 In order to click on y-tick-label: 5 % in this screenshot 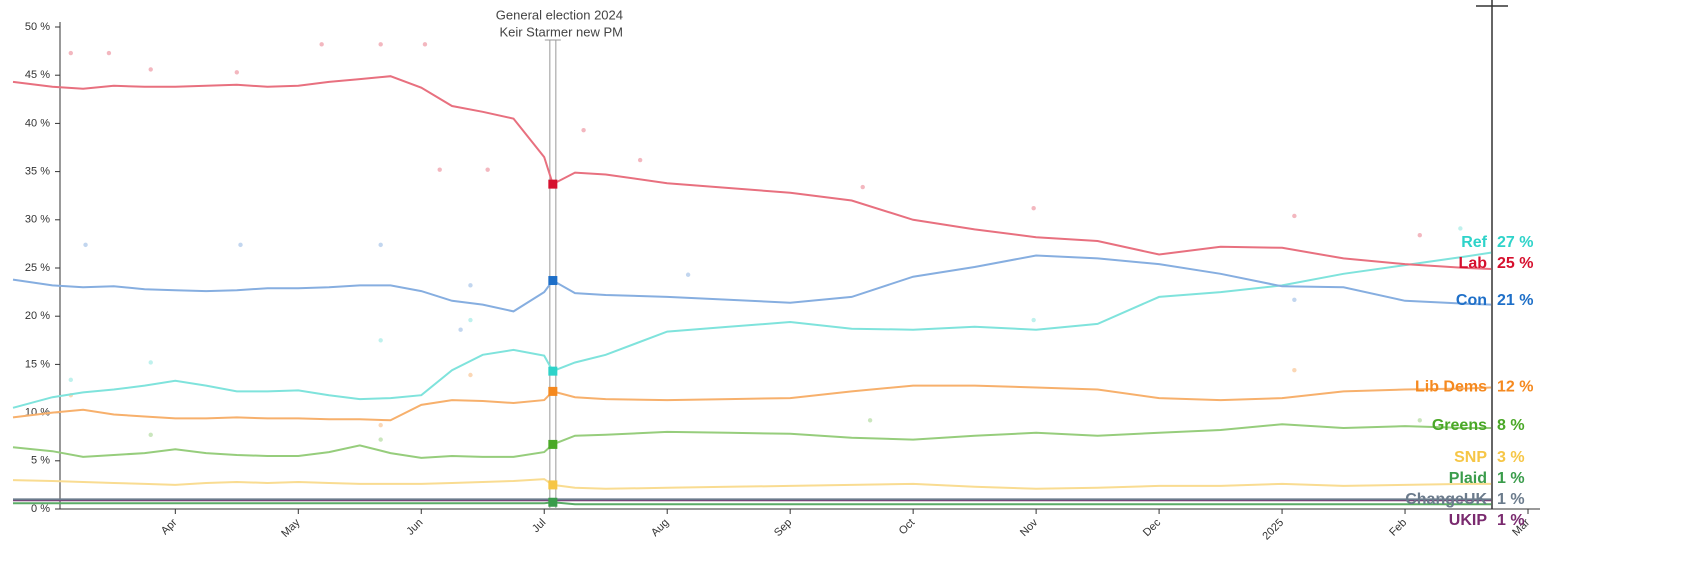, I will do `click(40, 461)`.